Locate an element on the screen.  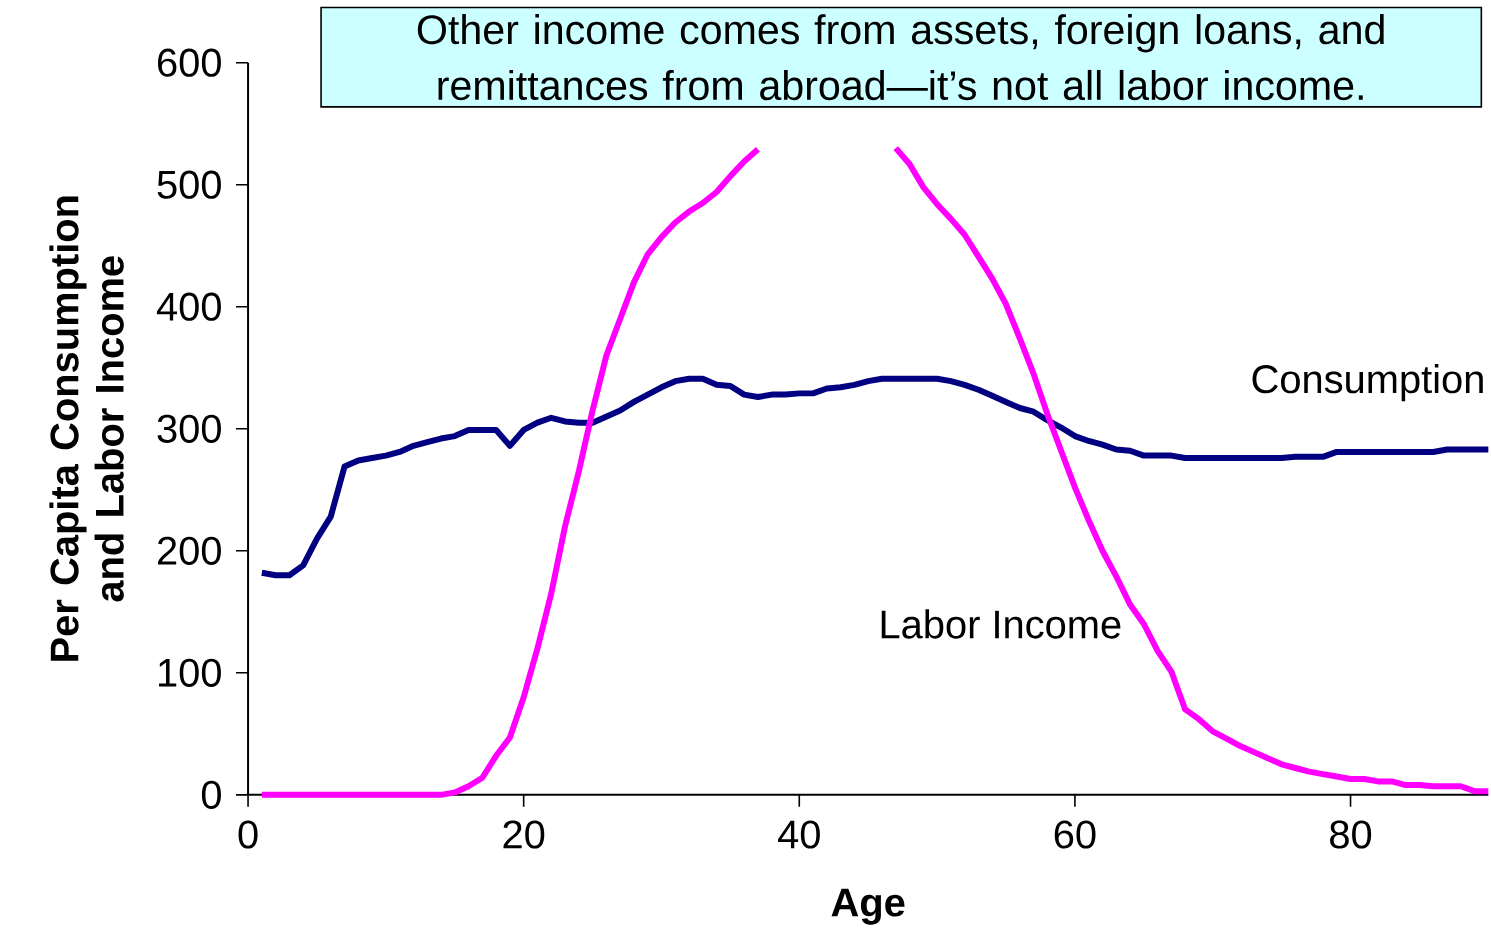
y-tick-label: 200 is located at coordinates (189, 550).